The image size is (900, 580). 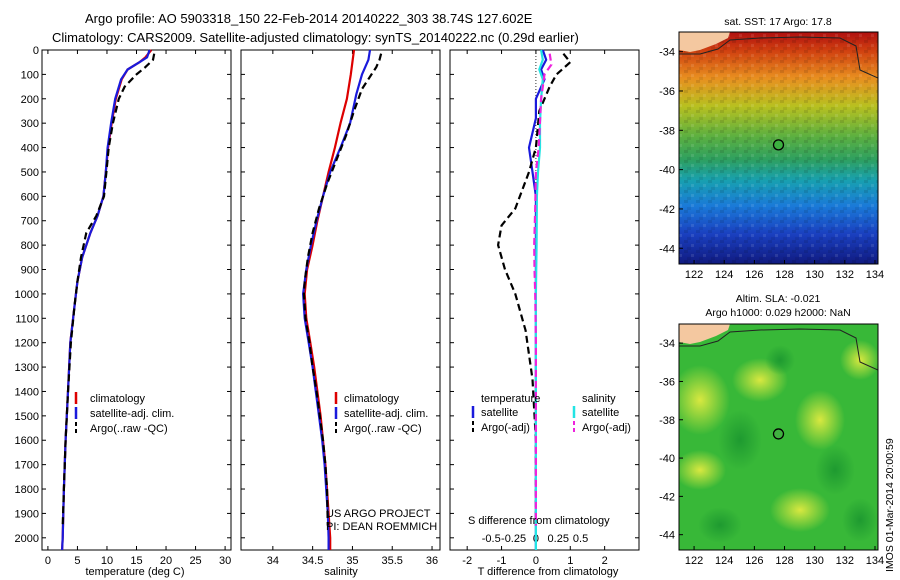 What do you see at coordinates (667, 536) in the screenshot?
I see `lat-tick-label: -44` at bounding box center [667, 536].